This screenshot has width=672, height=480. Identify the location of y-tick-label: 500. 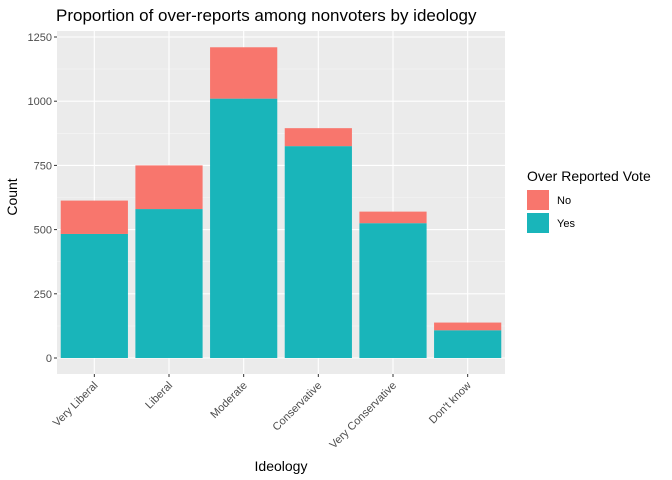
(43, 231).